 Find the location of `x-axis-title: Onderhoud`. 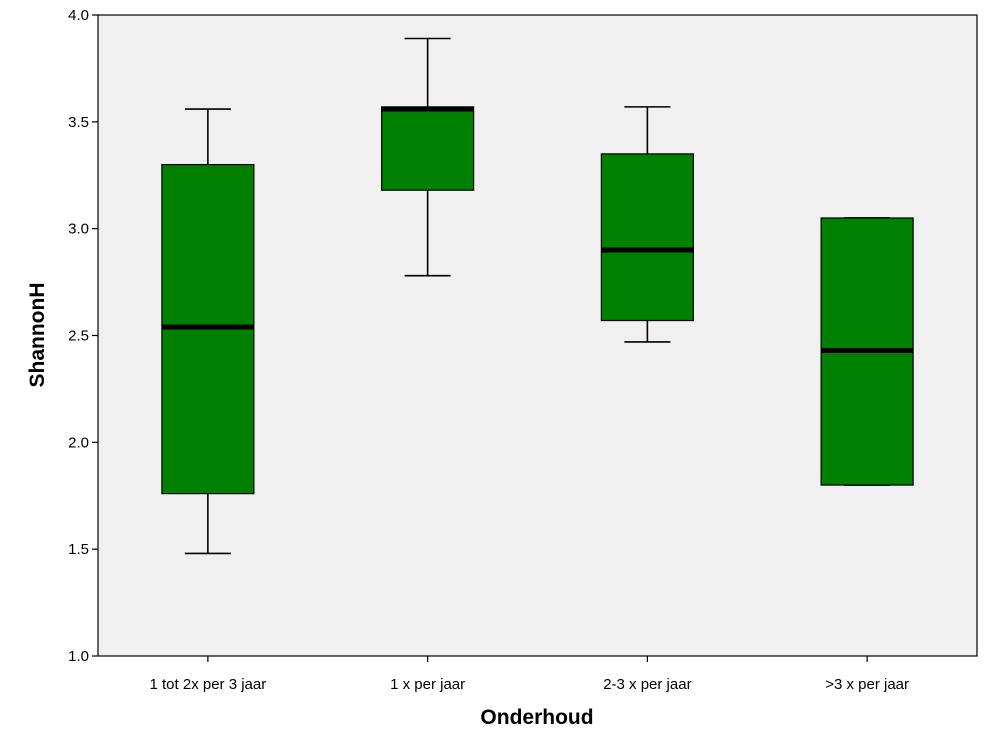

x-axis-title: Onderhoud is located at coordinates (536, 717).